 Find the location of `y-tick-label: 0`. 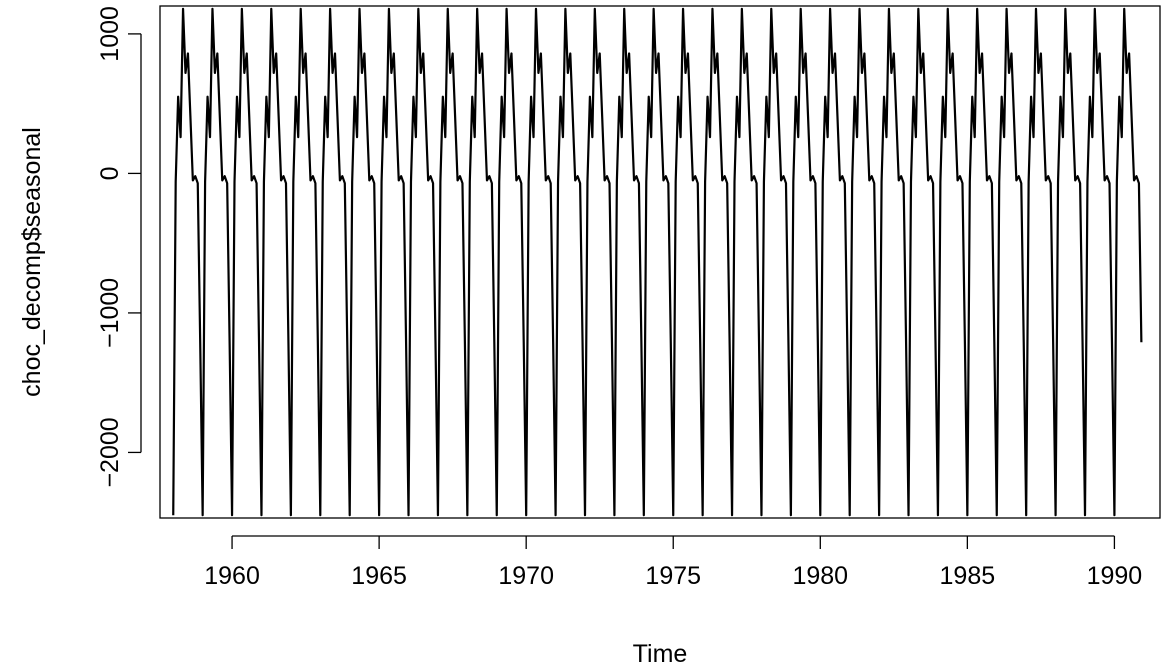

y-tick-label: 0 is located at coordinates (110, 173).